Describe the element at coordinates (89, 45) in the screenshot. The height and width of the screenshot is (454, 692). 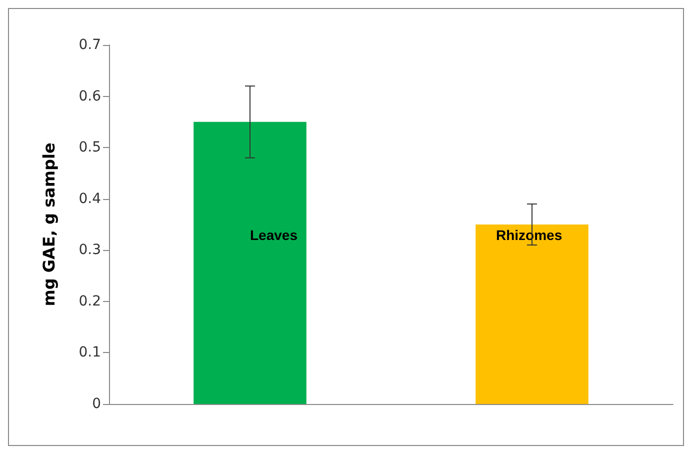
I see `y-tick-label: 0.7` at that location.